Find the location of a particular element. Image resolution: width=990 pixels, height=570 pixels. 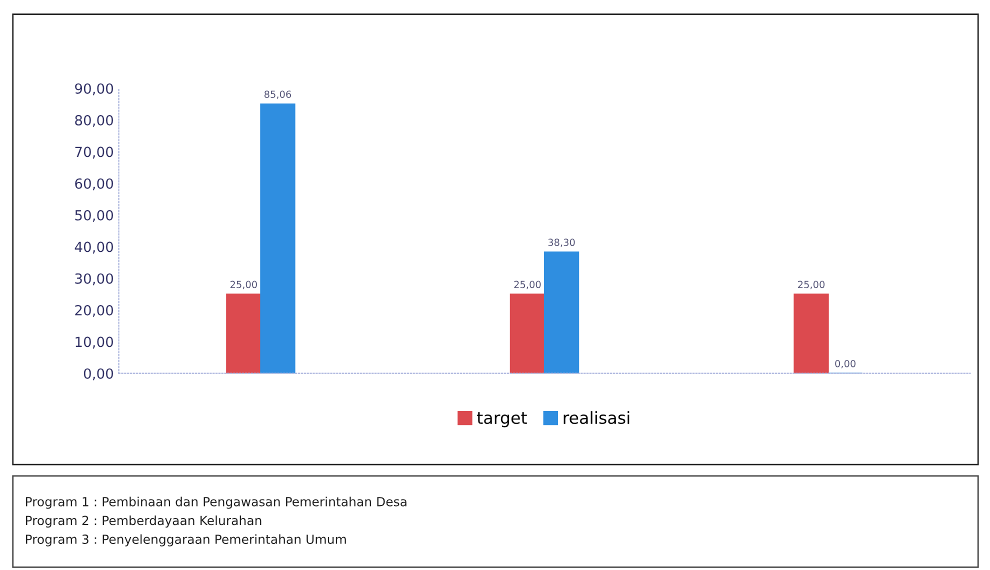

text: Program 3 : Penyelenggaraan Pemerintahan Umum is located at coordinates (186, 540).